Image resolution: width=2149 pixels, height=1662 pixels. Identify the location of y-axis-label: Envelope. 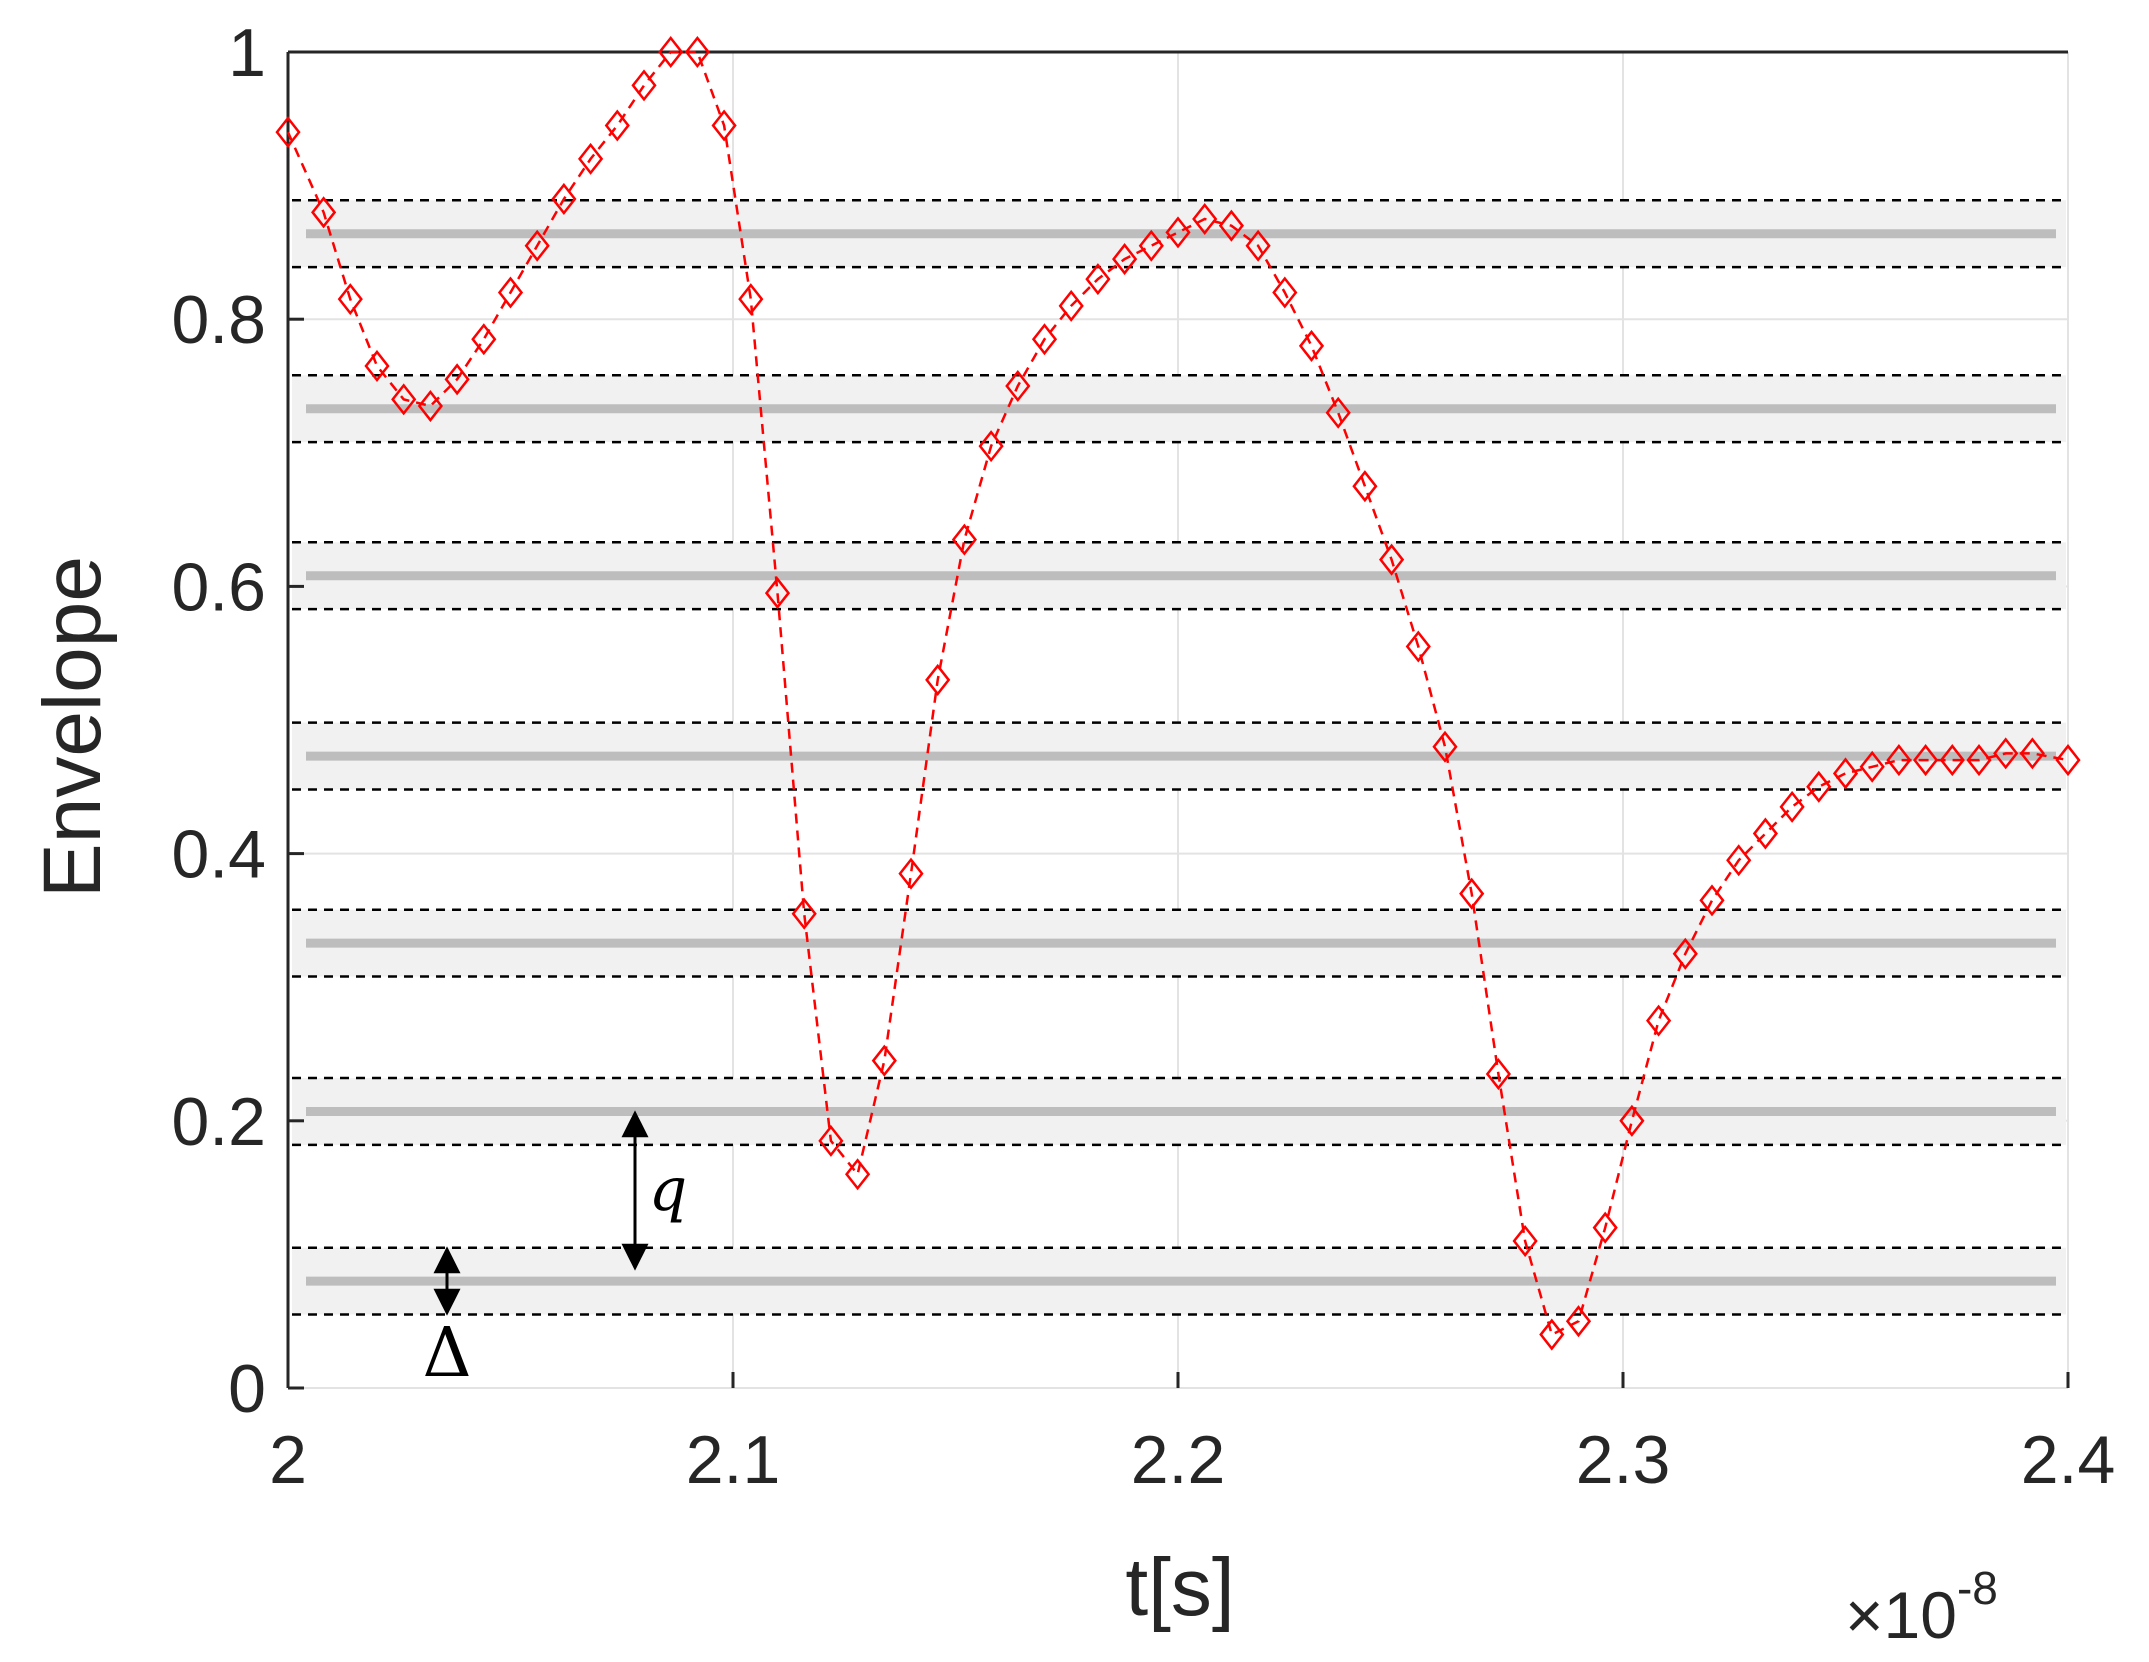
(72, 727).